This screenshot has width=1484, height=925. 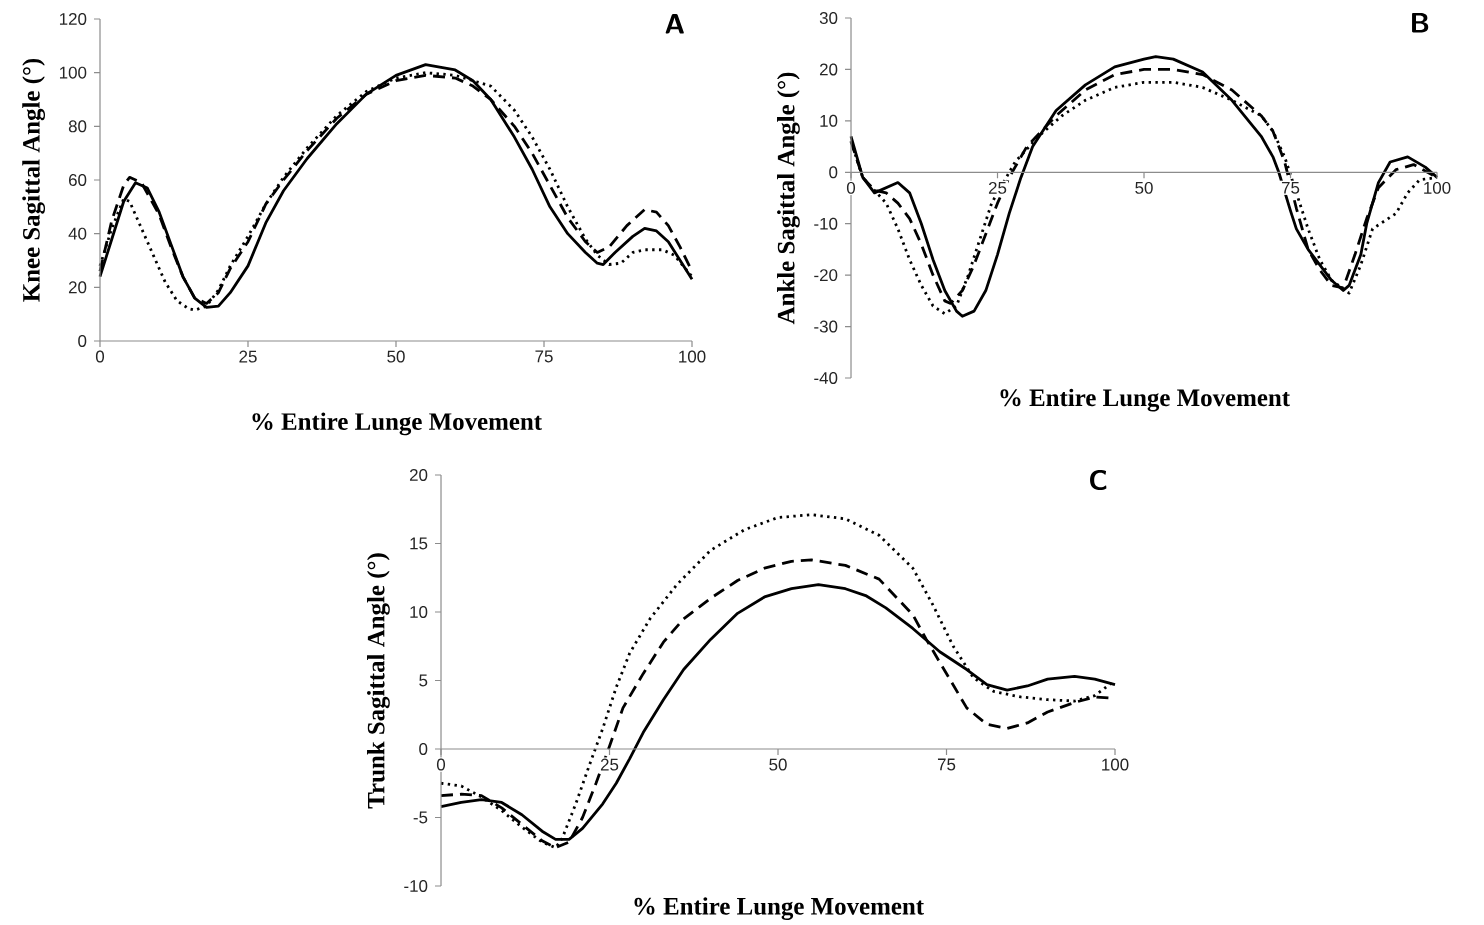 What do you see at coordinates (826, 275) in the screenshot?
I see `y-tick-label: -20` at bounding box center [826, 275].